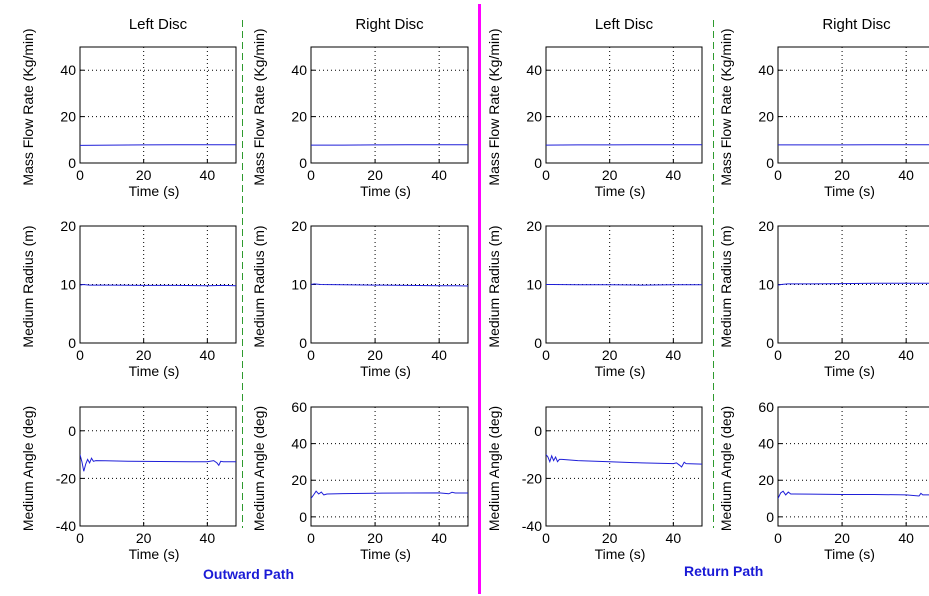 Image resolution: width=929 pixels, height=596 pixels. I want to click on y-tick-label: 60, so click(299, 407).